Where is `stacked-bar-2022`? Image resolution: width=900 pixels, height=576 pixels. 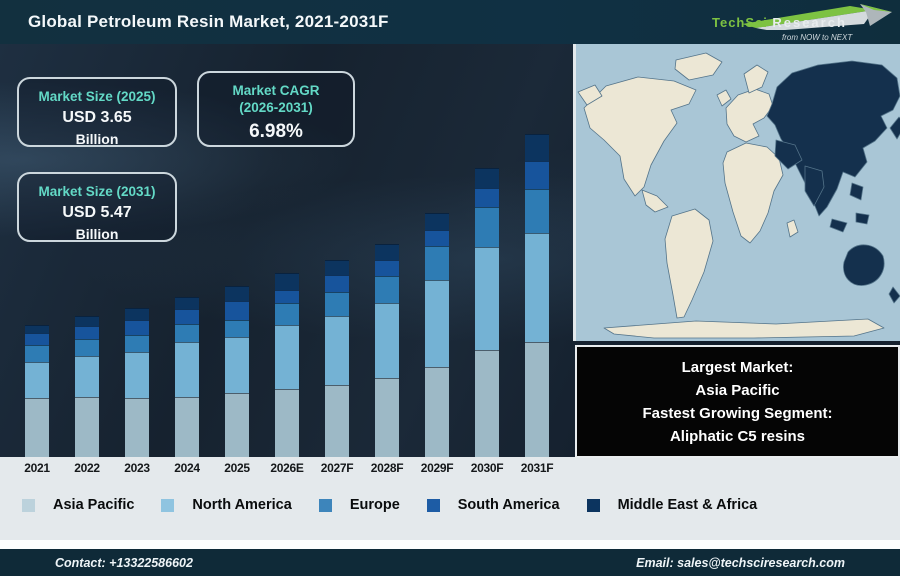
stacked-bar-2022 is located at coordinates (87, 386).